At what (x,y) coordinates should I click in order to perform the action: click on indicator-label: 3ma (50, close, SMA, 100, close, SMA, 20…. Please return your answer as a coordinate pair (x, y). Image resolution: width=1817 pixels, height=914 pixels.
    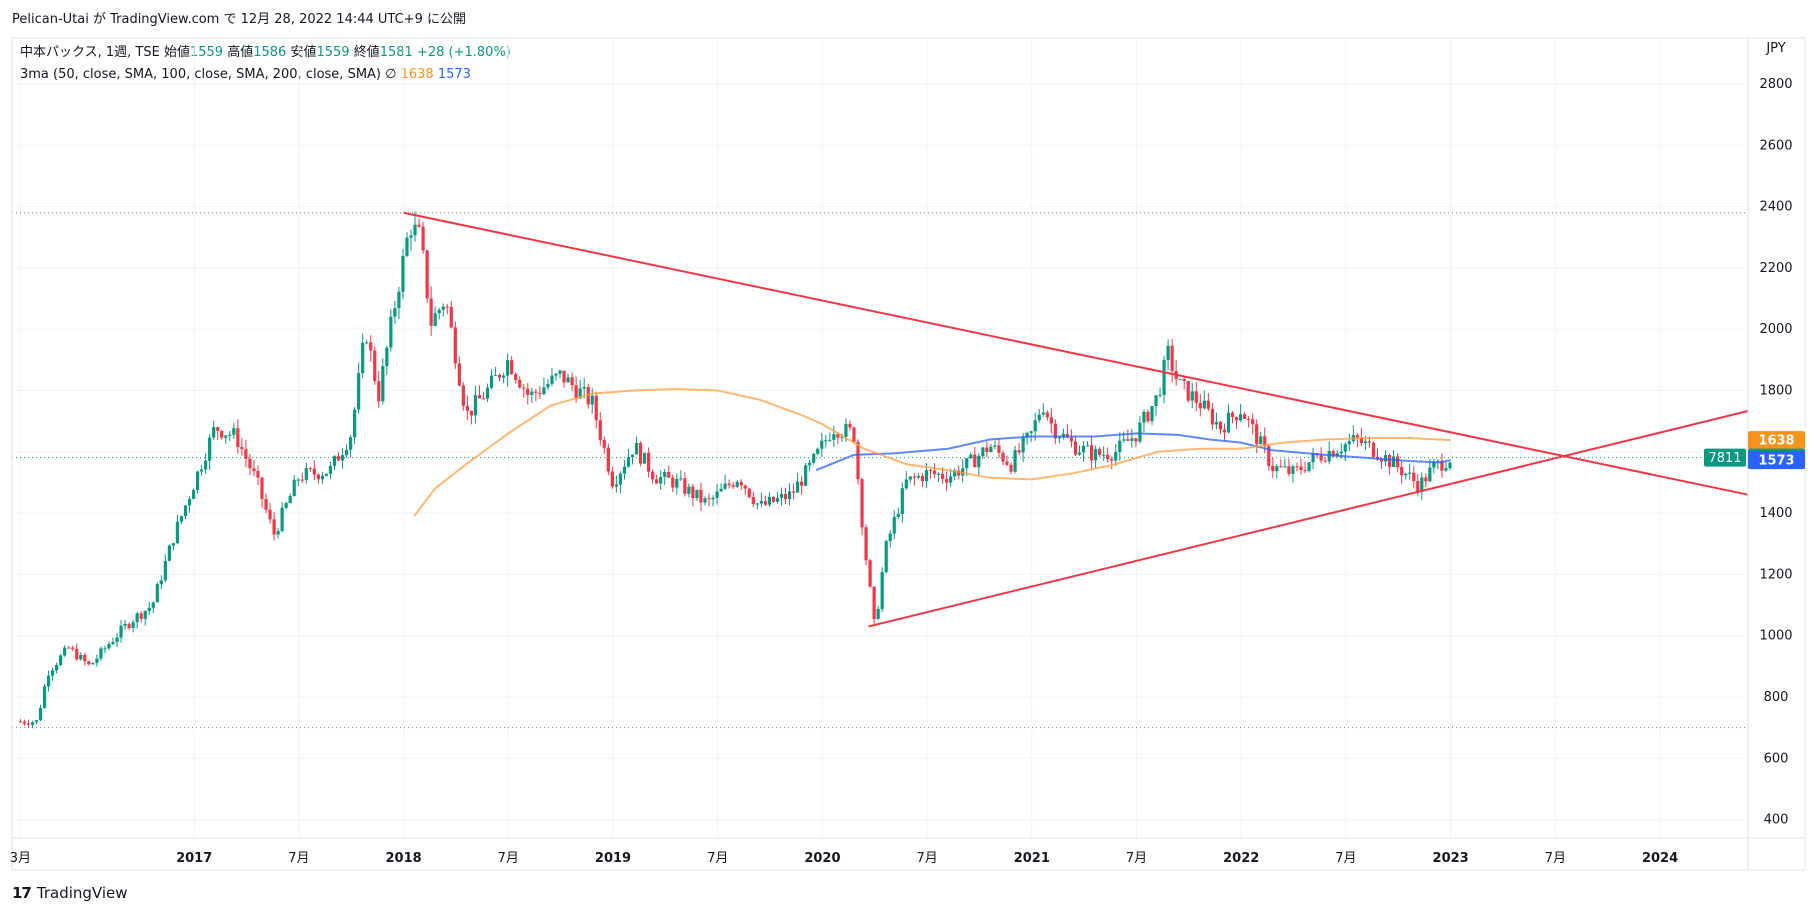
    Looking at the image, I should click on (200, 74).